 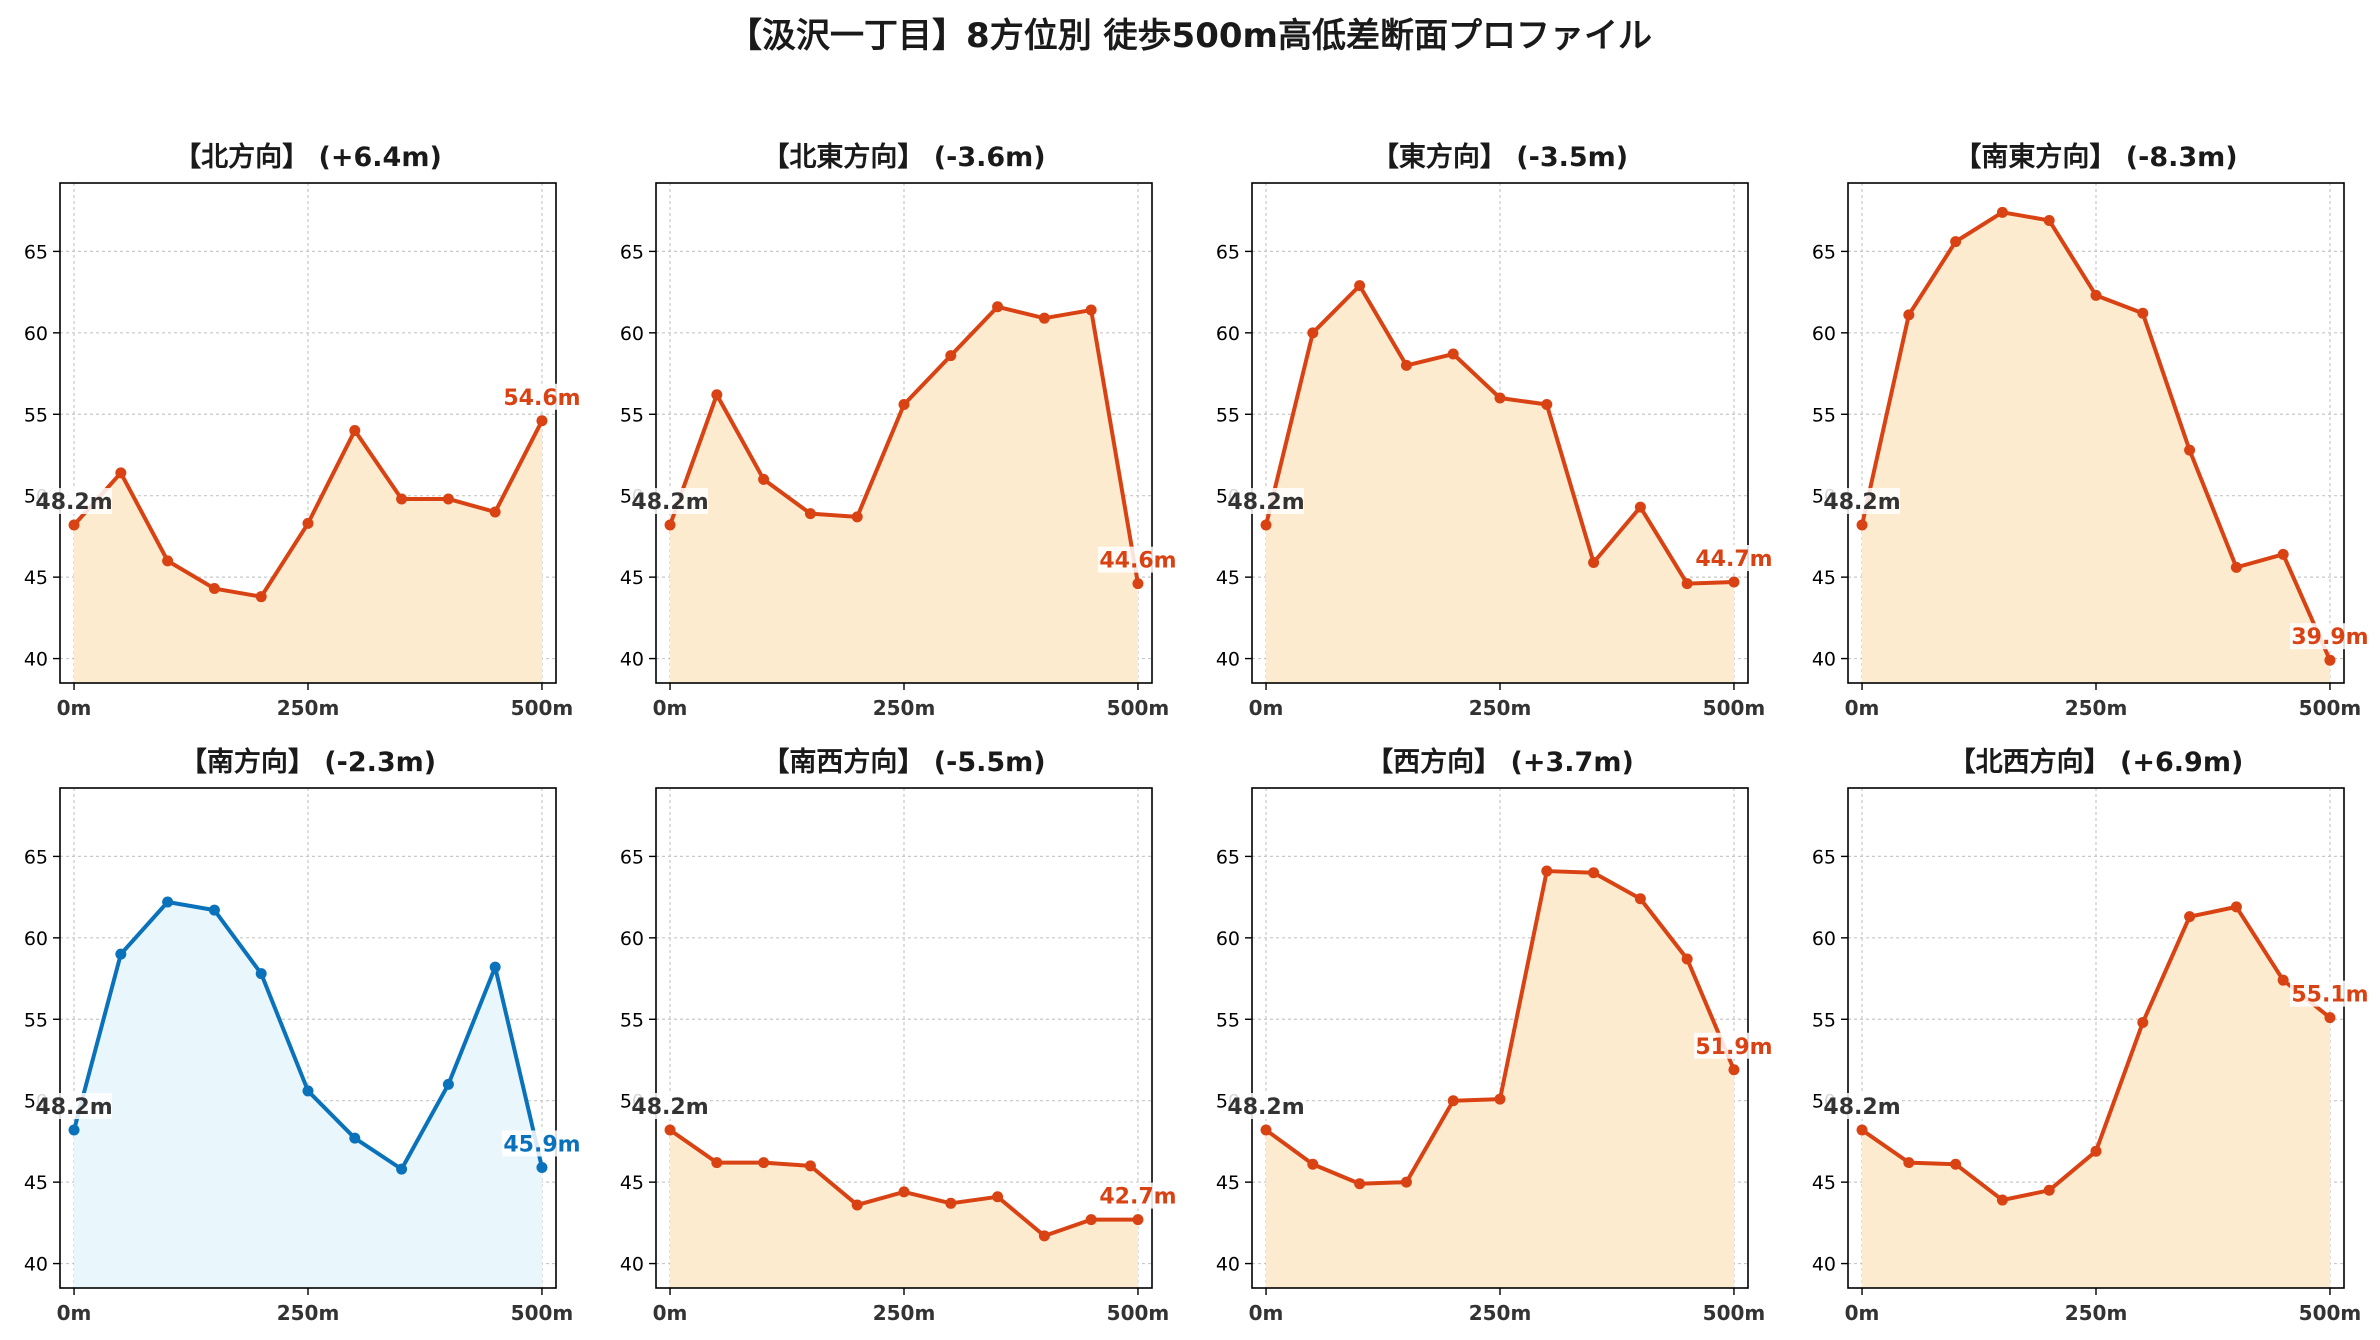 What do you see at coordinates (2096, 762) in the screenshot?
I see `panel-title: 【北西方向】 (+6.9m)` at bounding box center [2096, 762].